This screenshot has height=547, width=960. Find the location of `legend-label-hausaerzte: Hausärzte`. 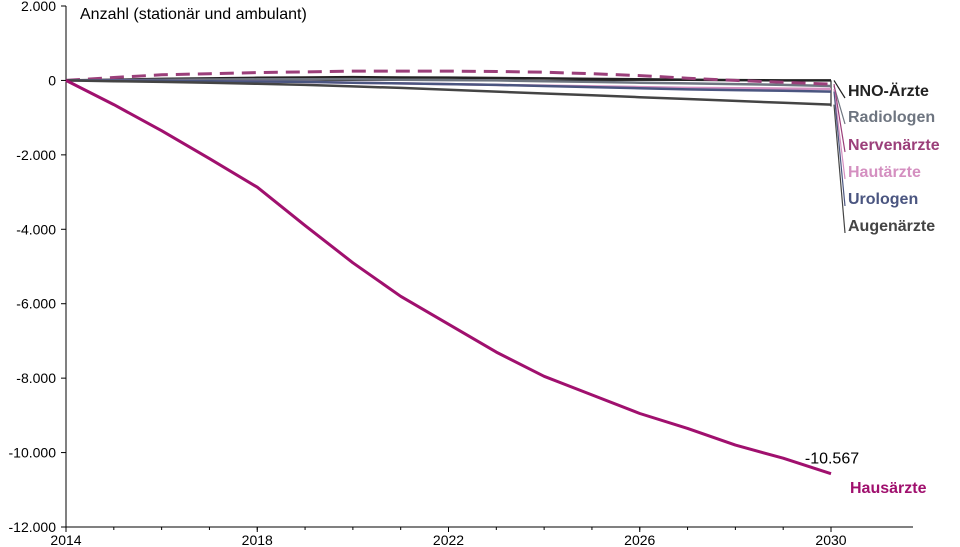

legend-label-hausaerzte: Hausärzte is located at coordinates (888, 488).